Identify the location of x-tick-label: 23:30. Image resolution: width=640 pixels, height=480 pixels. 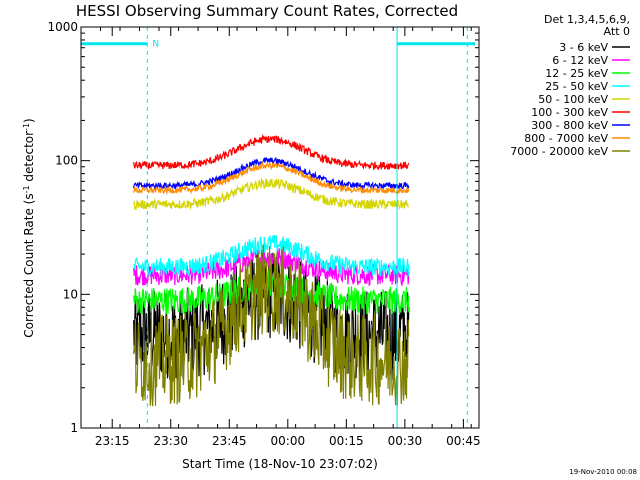
(170, 441).